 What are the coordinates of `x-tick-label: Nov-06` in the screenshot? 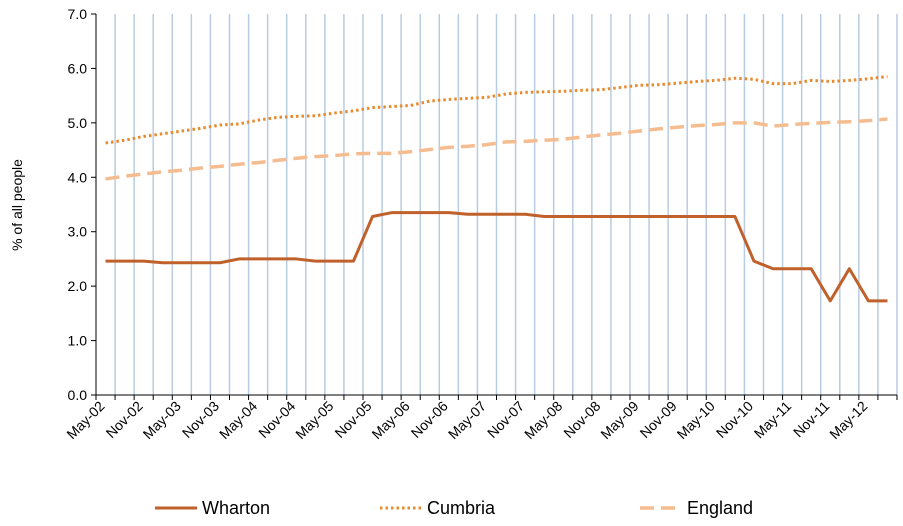 It's located at (429, 419).